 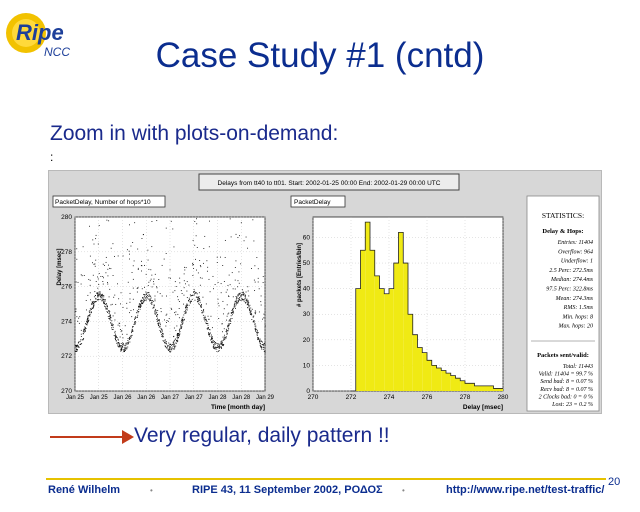 What do you see at coordinates (66, 217) in the screenshot?
I see `left-y-tick-label: 280` at bounding box center [66, 217].